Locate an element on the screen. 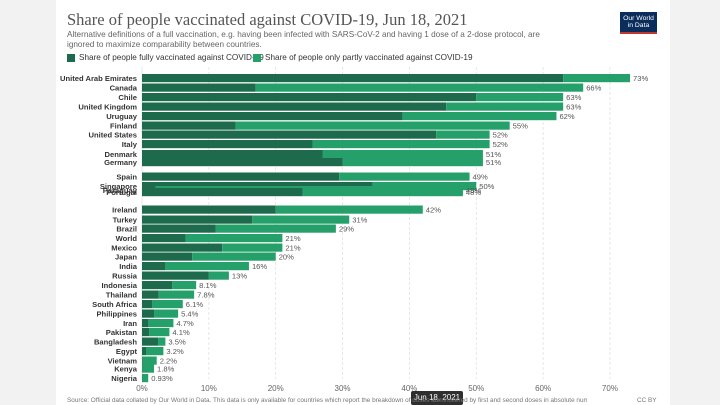 The width and height of the screenshot is (720, 405). country-label: India is located at coordinates (128, 266).